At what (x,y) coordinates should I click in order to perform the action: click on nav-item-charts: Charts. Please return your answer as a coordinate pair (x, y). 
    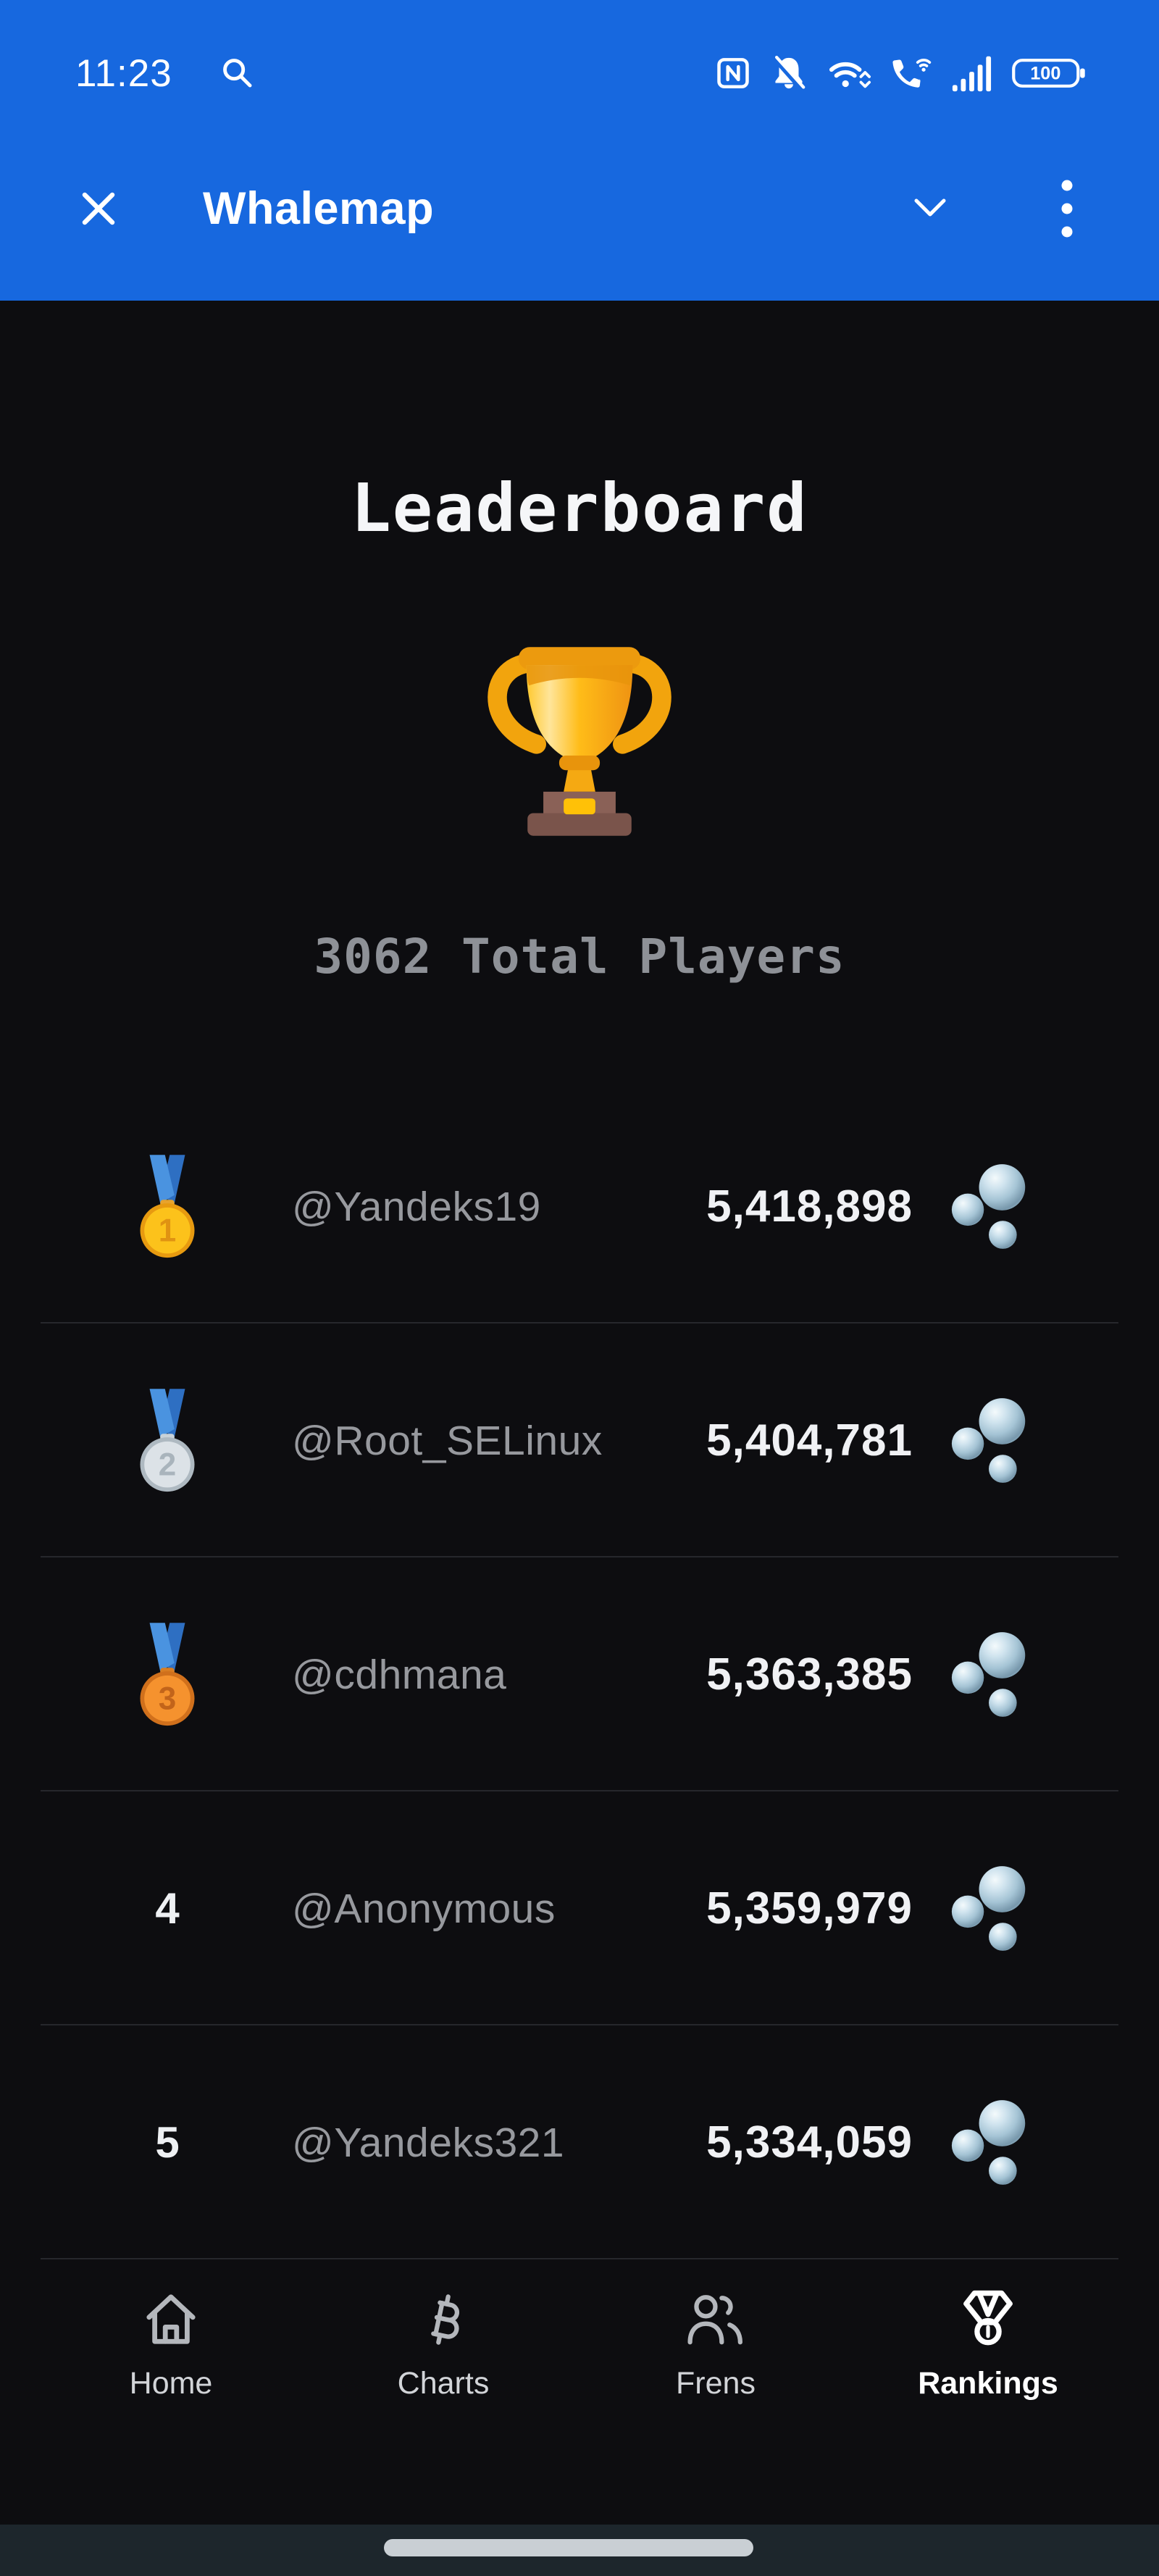
    Looking at the image, I should click on (444, 2355).